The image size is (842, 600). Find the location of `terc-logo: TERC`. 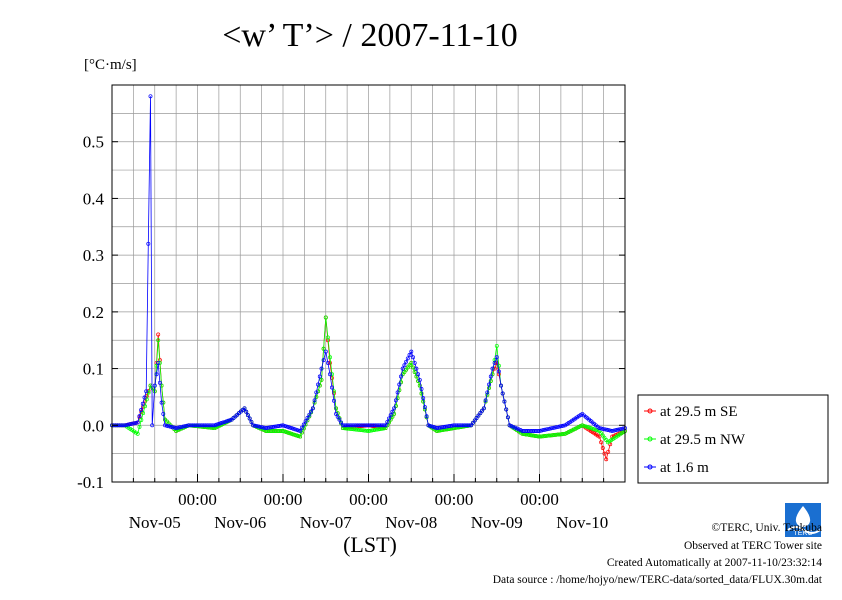

terc-logo: TERC is located at coordinates (803, 520).